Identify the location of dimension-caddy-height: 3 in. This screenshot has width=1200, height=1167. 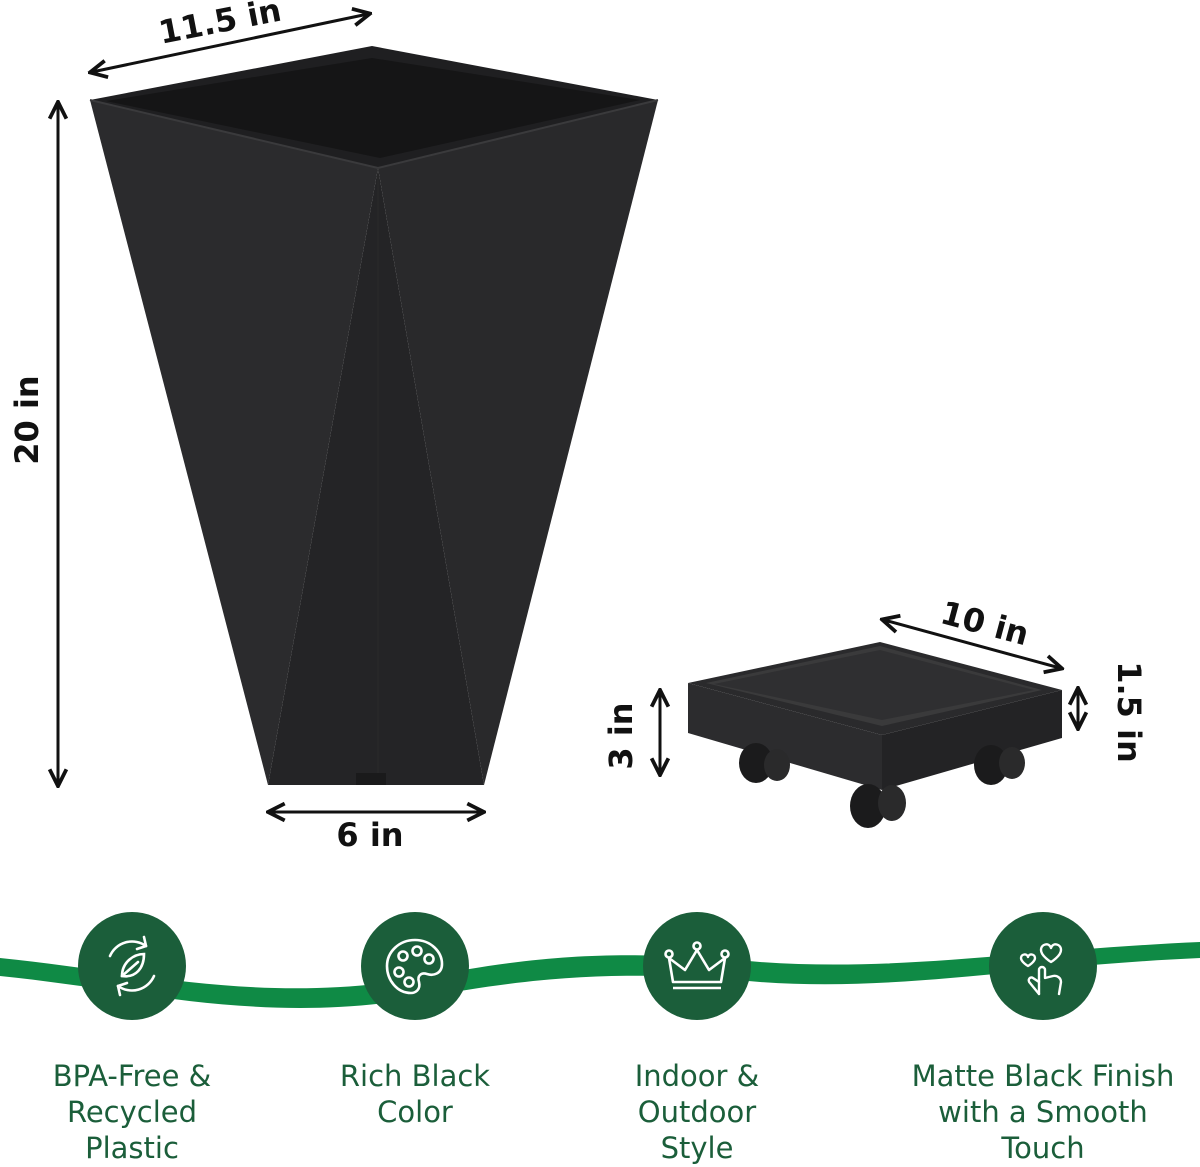
(631, 732).